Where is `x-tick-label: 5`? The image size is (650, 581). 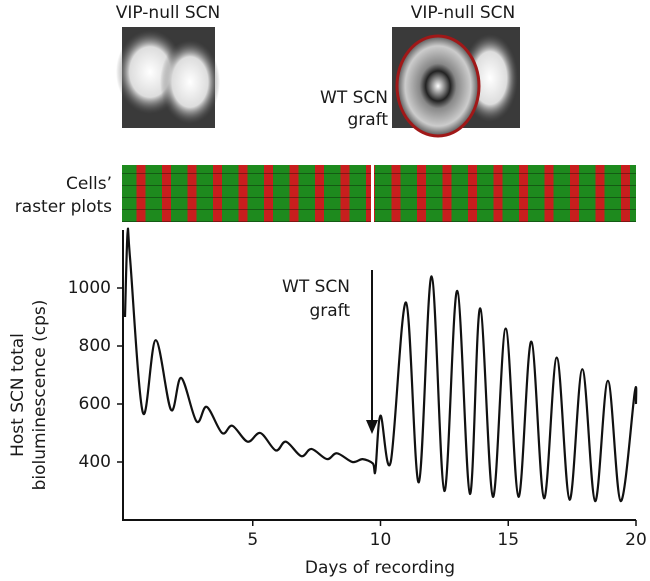 x-tick-label: 5 is located at coordinates (252, 540).